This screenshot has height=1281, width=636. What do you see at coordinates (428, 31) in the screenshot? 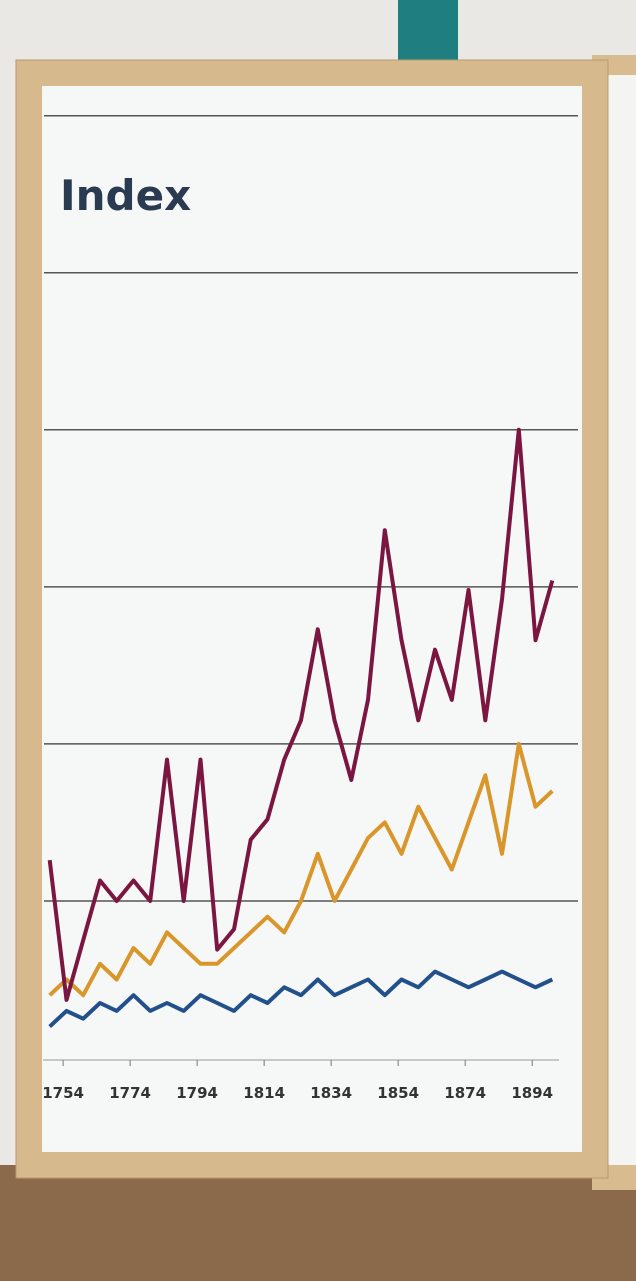
I see `wall-object` at bounding box center [428, 31].